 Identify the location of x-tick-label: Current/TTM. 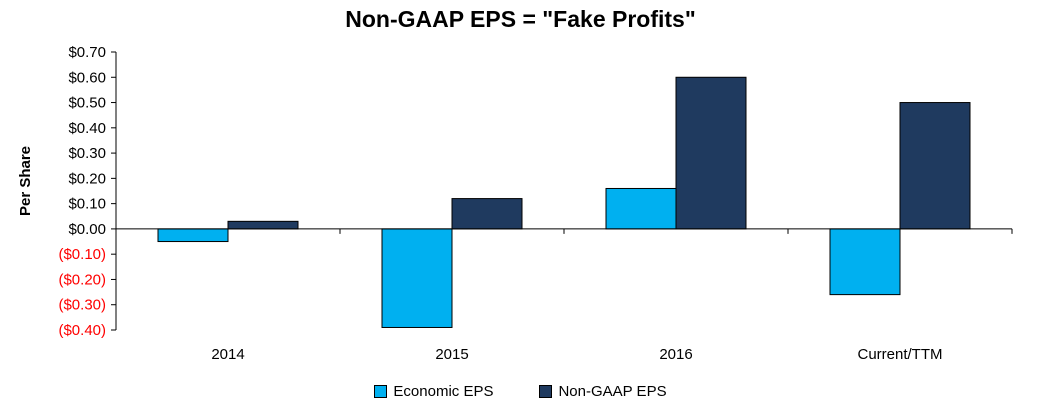
(899, 354).